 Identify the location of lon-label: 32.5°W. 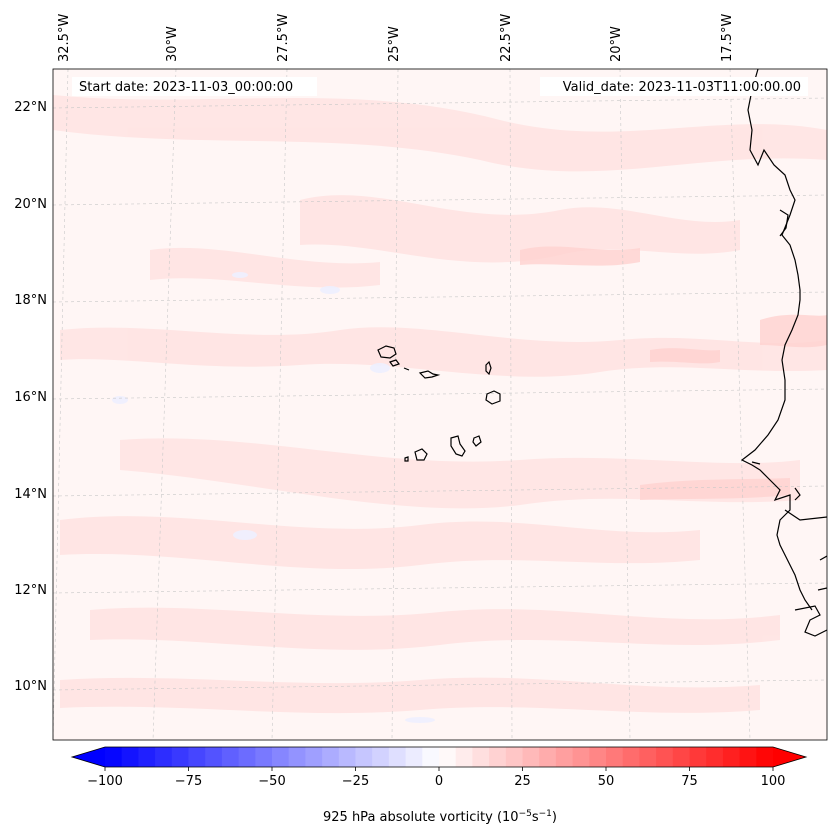
(64, 38).